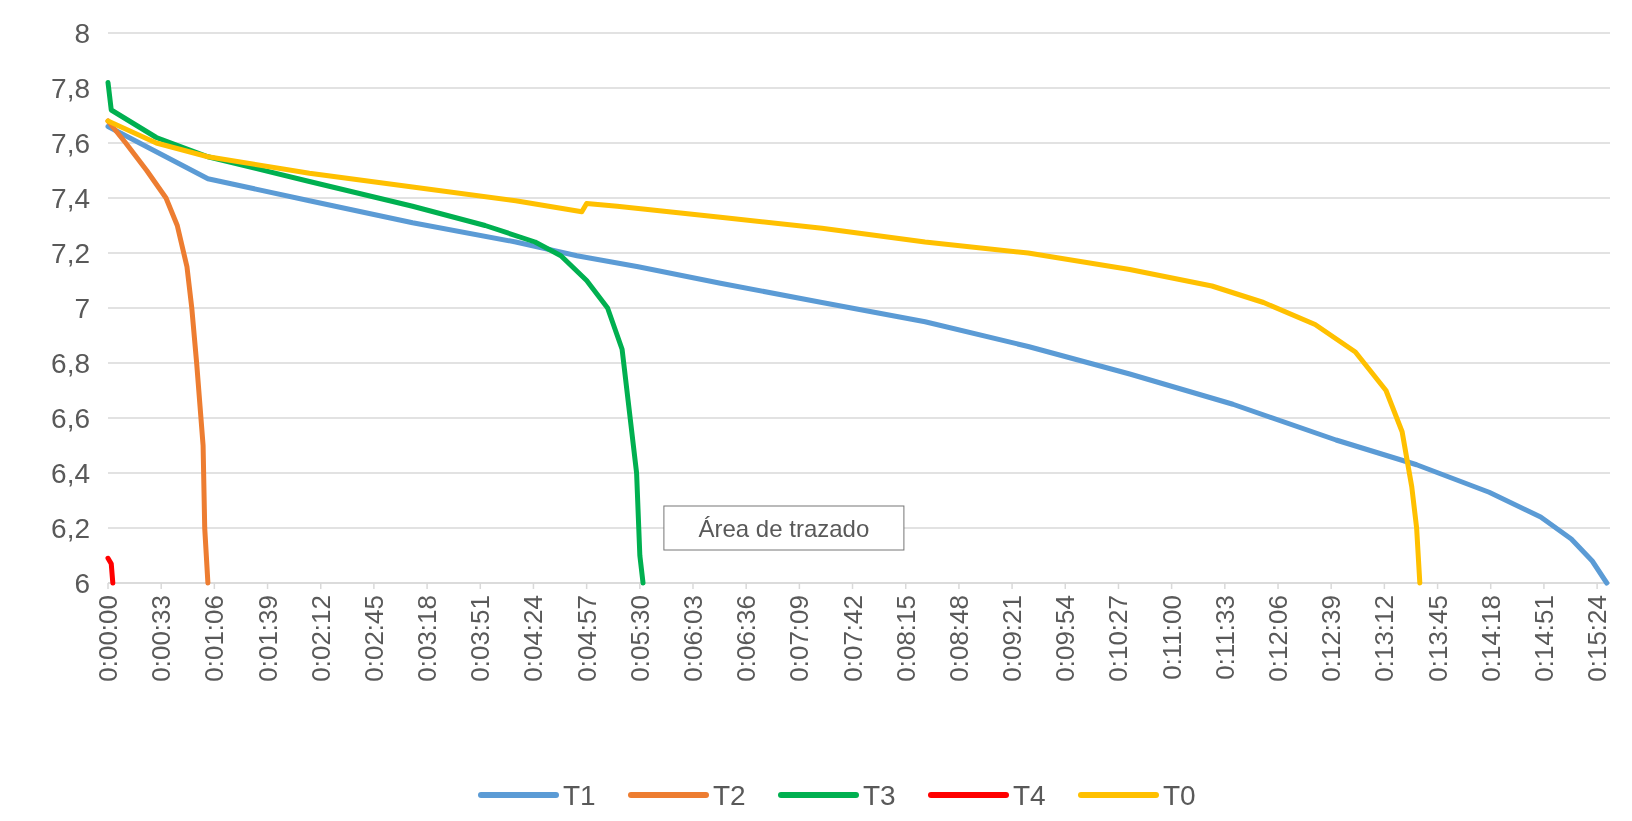 This screenshot has width=1632, height=821. I want to click on legend-label: T4, so click(1029, 795).